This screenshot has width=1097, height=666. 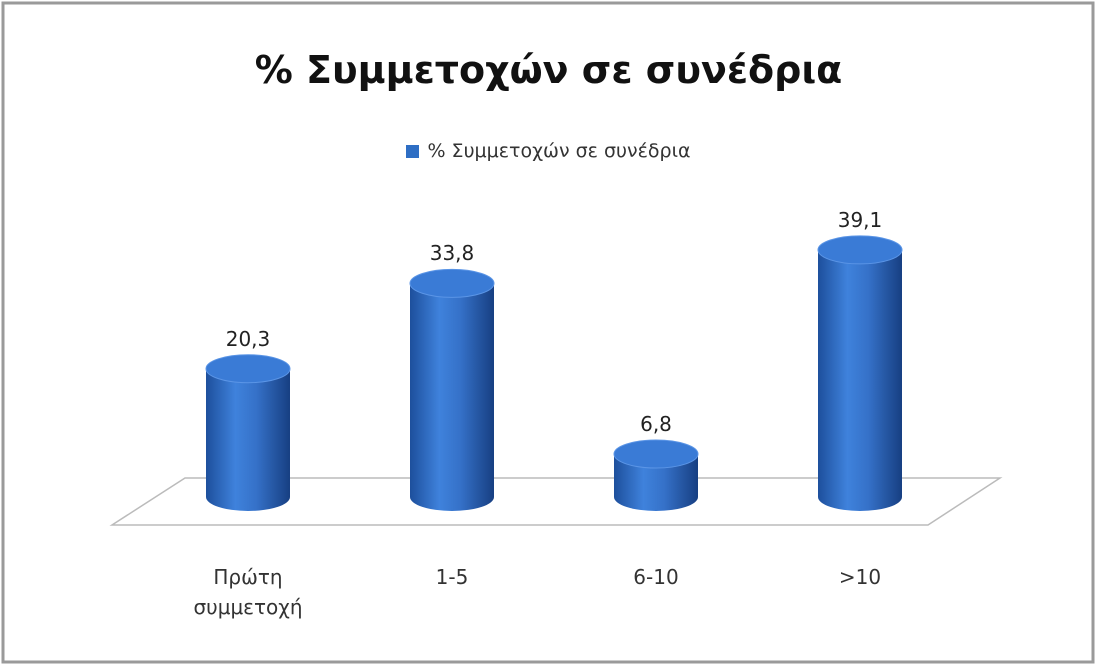 I want to click on data-label: 6,8, so click(x=656, y=424).